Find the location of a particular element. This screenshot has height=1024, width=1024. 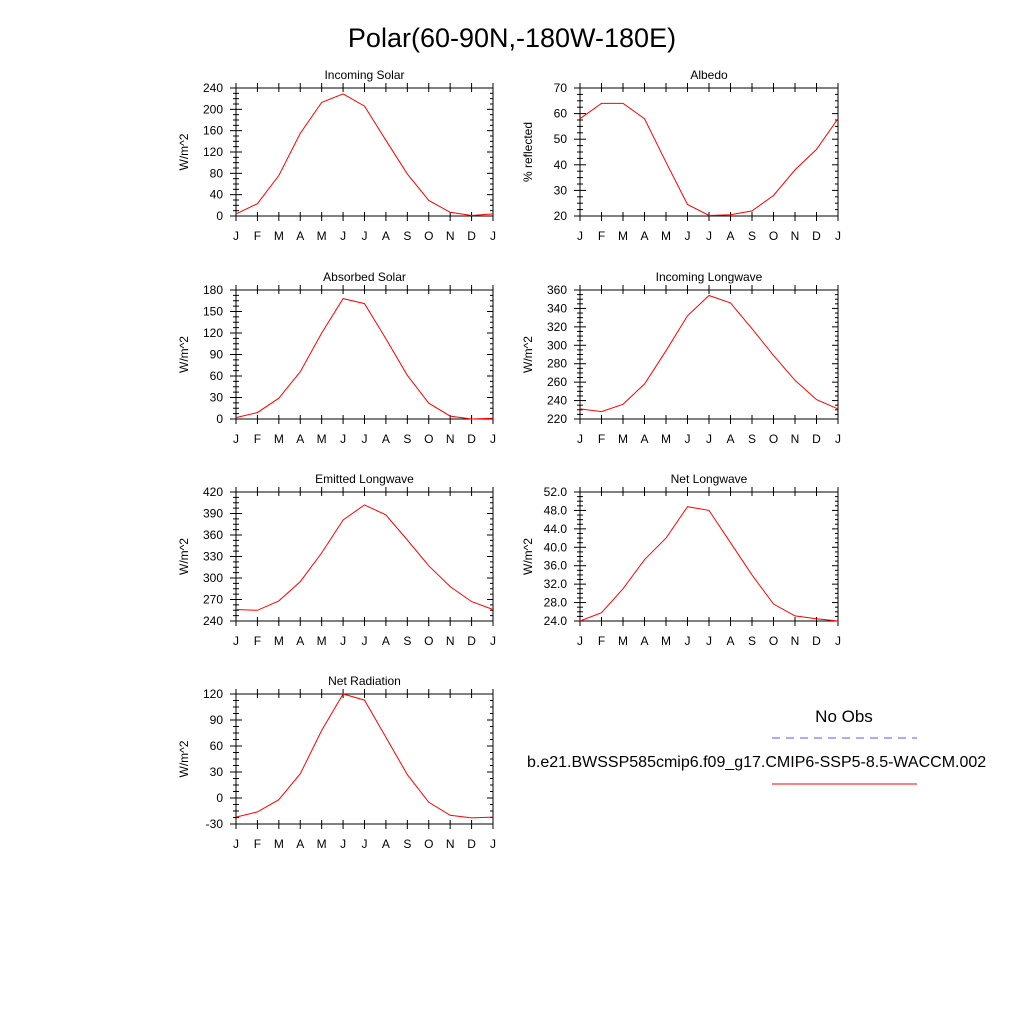

y-tick-label: 40.0 is located at coordinates (556, 547).